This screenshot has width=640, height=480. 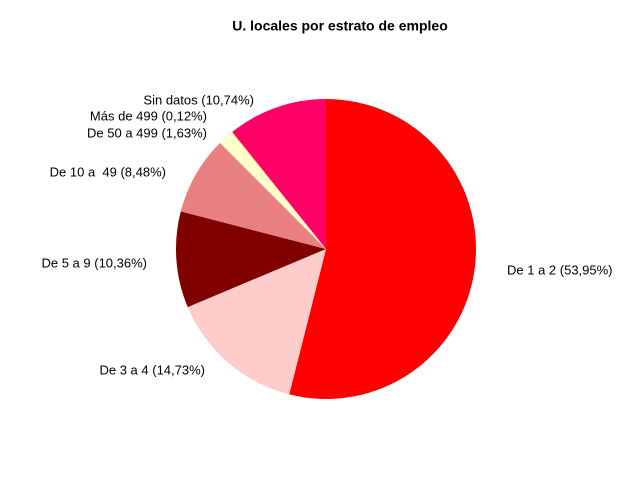 I want to click on slice-label: De 1 a 2 (53,95%), so click(x=560, y=269).